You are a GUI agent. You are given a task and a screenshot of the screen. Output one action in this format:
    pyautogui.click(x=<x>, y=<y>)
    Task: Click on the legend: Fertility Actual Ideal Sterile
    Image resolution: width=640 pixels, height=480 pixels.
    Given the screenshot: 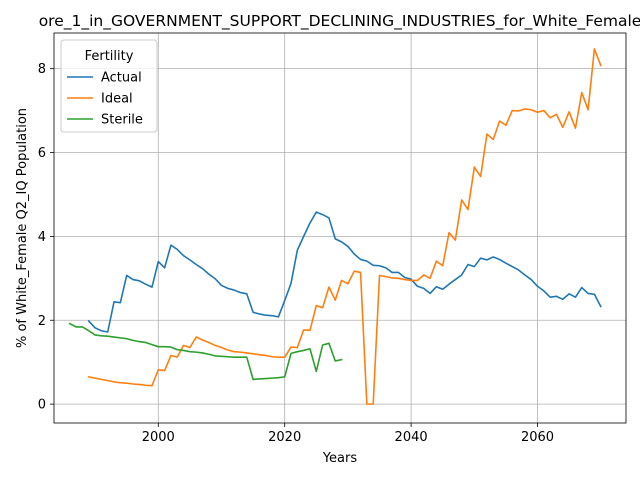 What is the action you would take?
    pyautogui.click(x=109, y=86)
    